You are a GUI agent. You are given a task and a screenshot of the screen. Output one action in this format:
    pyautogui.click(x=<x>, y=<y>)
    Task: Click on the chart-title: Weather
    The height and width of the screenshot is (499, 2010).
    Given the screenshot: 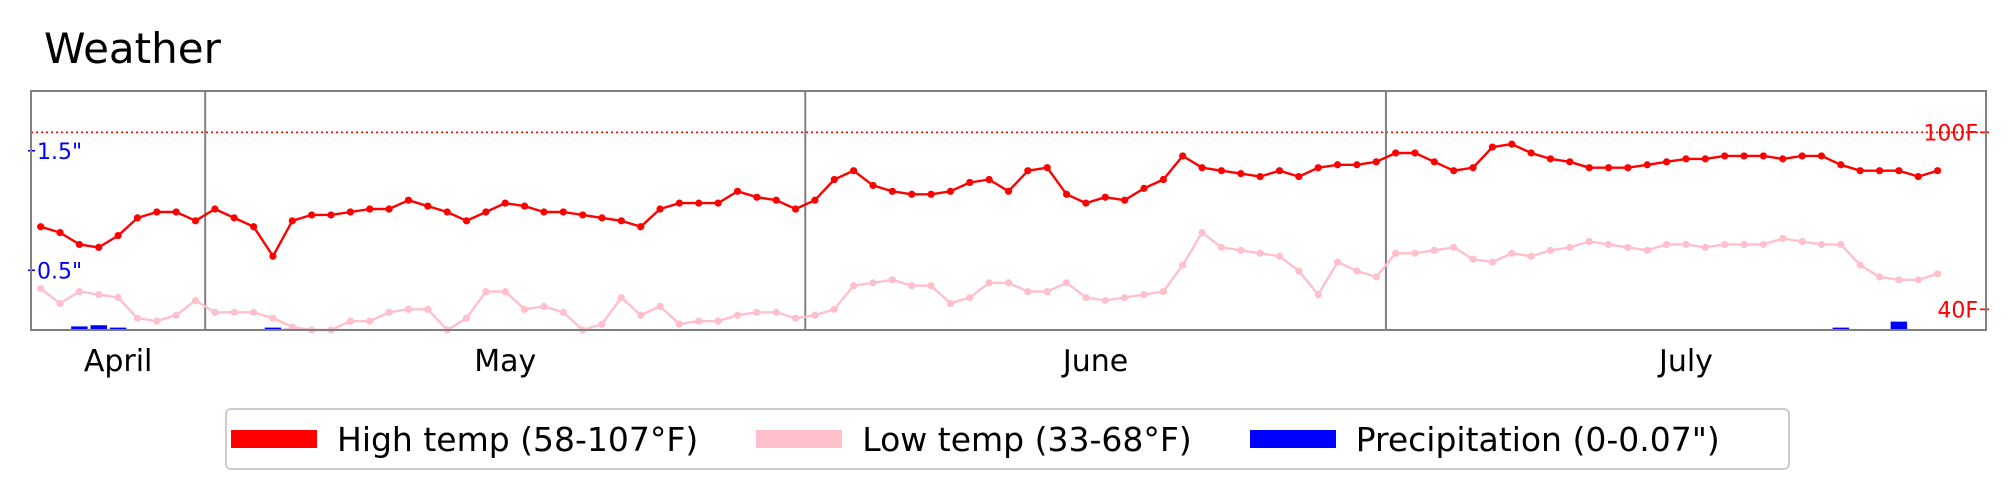 What is the action you would take?
    pyautogui.click(x=133, y=48)
    